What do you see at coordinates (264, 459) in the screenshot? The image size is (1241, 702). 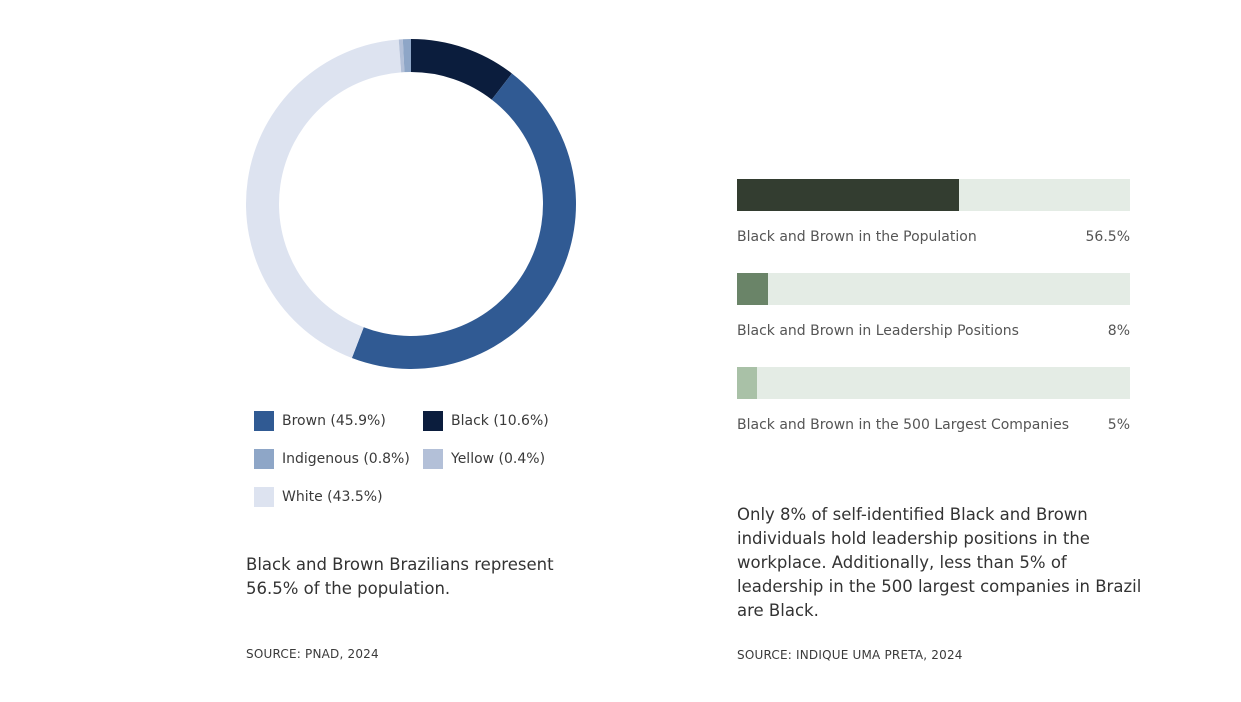 I see `legend-swatch-indigenous` at bounding box center [264, 459].